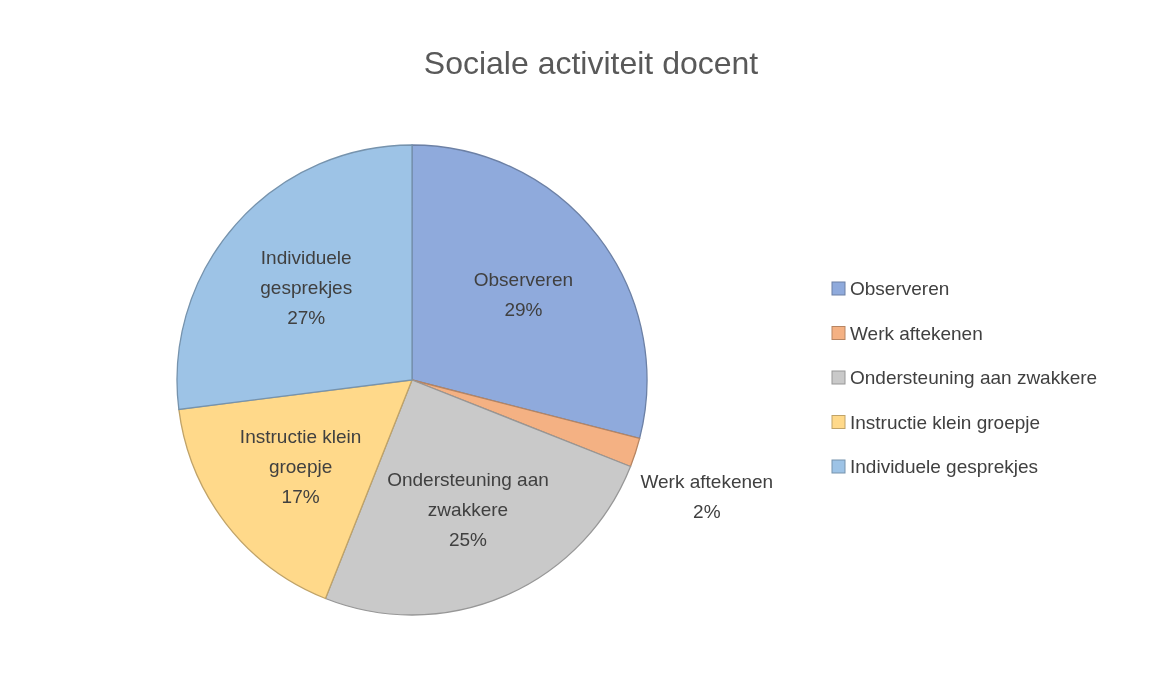  I want to click on legend-label: Individuele gesprekjes, so click(944, 466).